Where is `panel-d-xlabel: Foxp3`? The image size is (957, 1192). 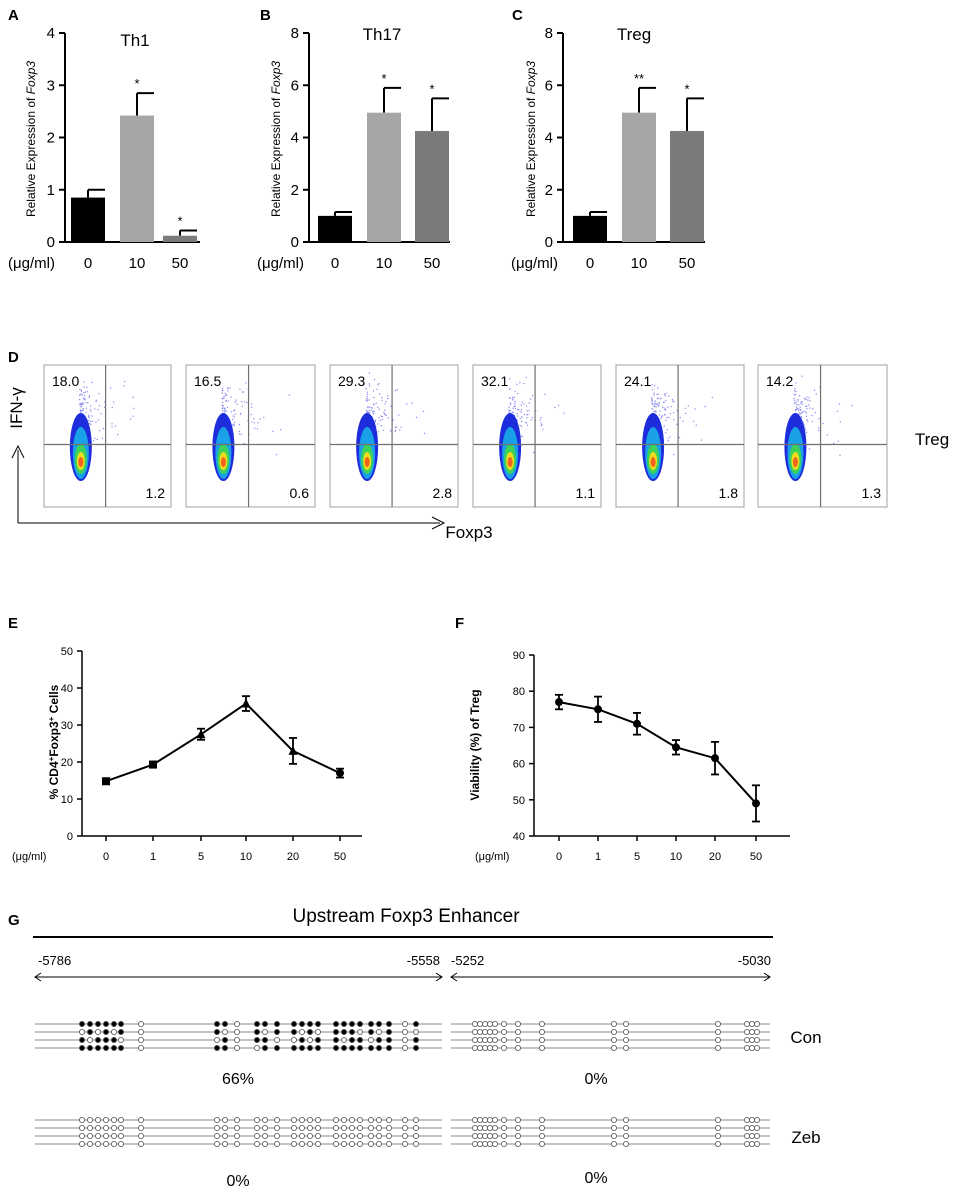 panel-d-xlabel: Foxp3 is located at coordinates (468, 532).